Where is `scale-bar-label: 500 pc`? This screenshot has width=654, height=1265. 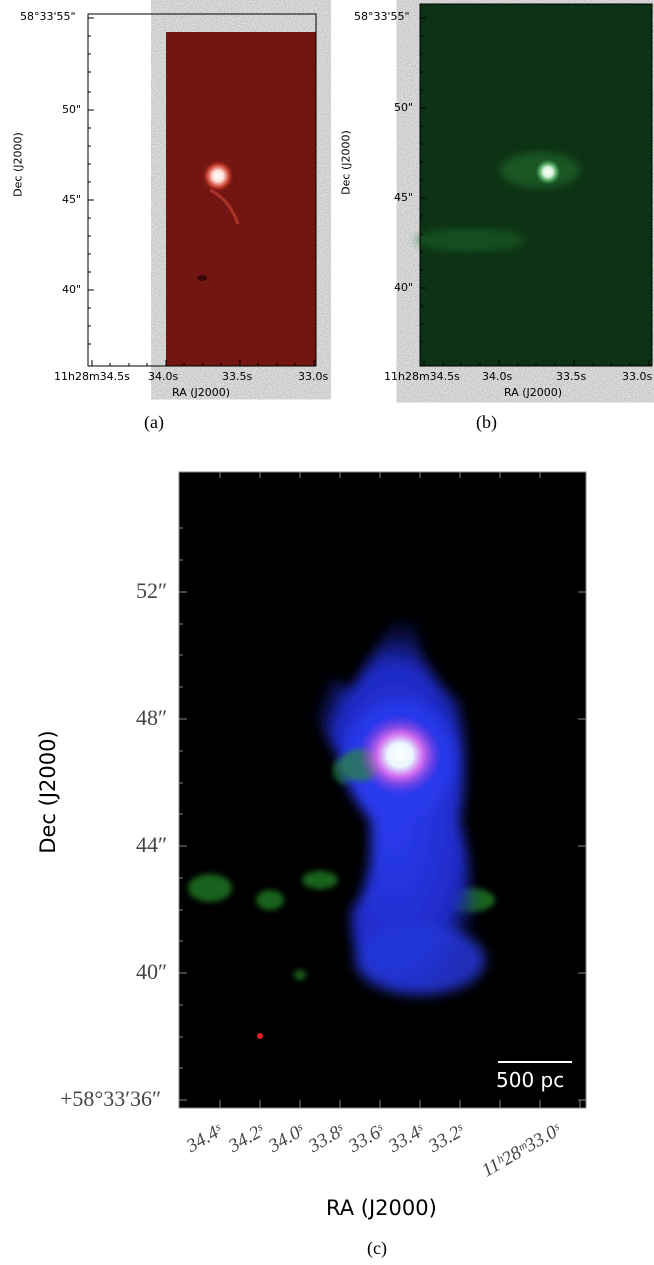
scale-bar-label: 500 pc is located at coordinates (530, 1080).